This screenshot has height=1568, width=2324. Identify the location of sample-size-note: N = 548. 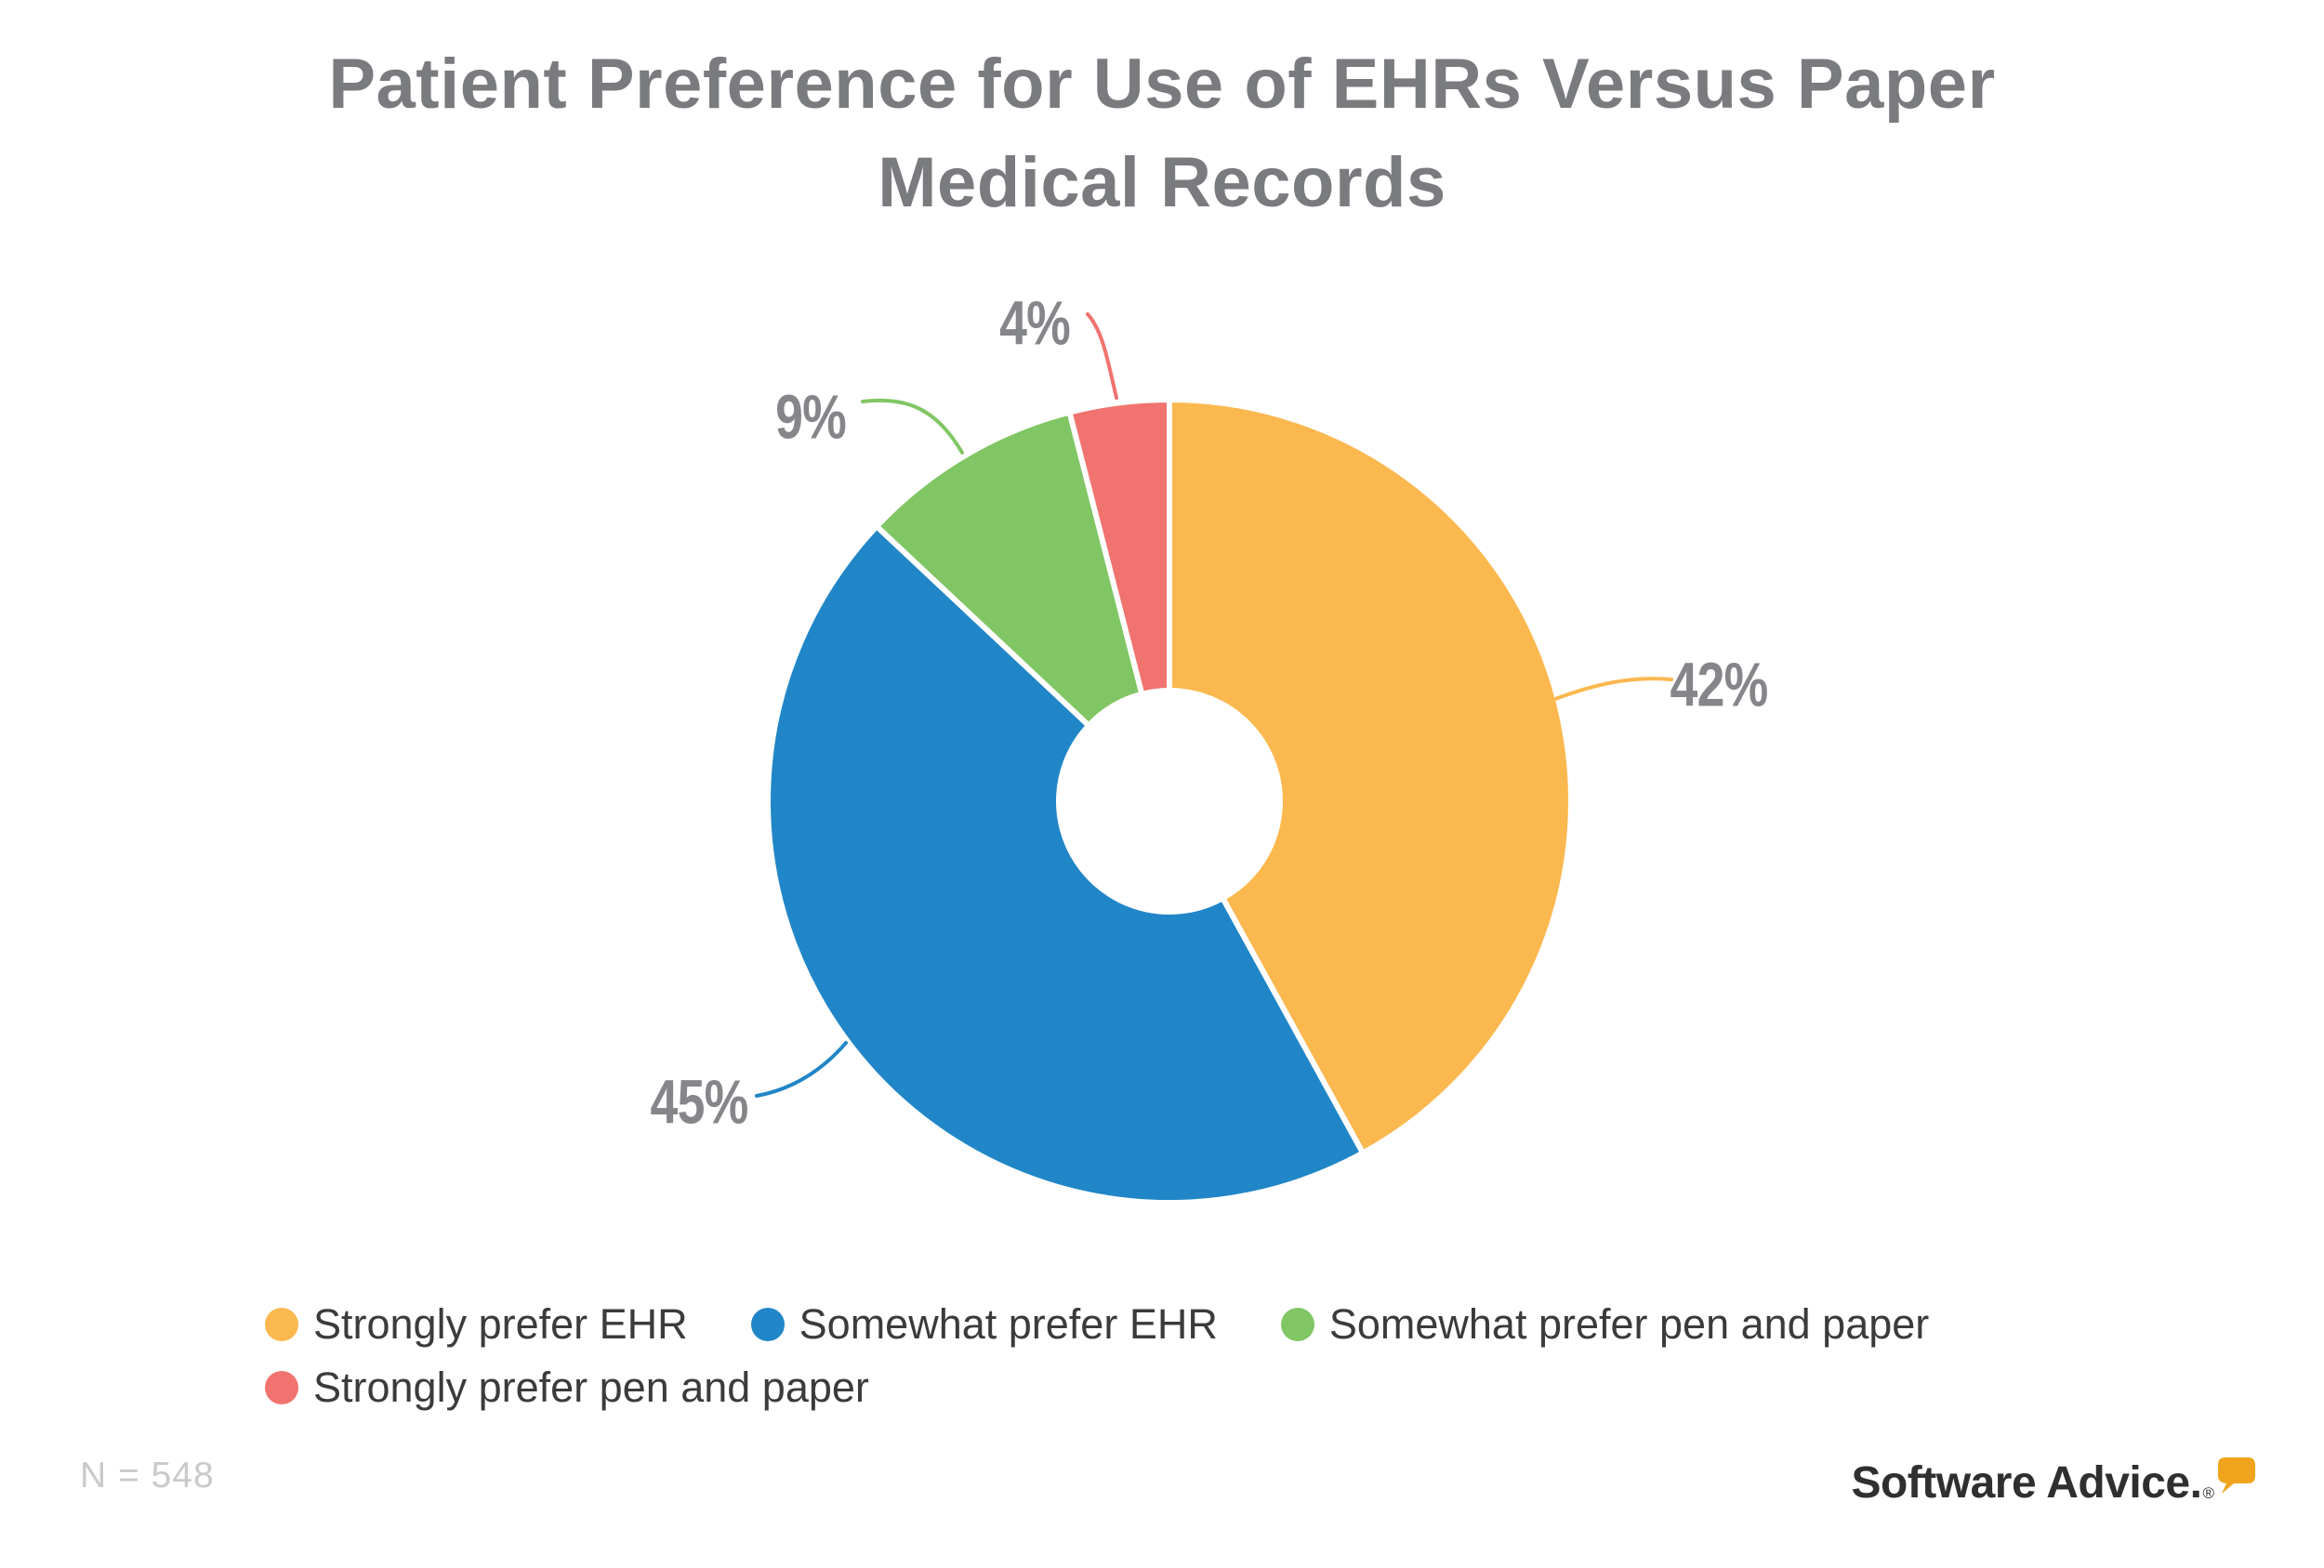
(147, 1476).